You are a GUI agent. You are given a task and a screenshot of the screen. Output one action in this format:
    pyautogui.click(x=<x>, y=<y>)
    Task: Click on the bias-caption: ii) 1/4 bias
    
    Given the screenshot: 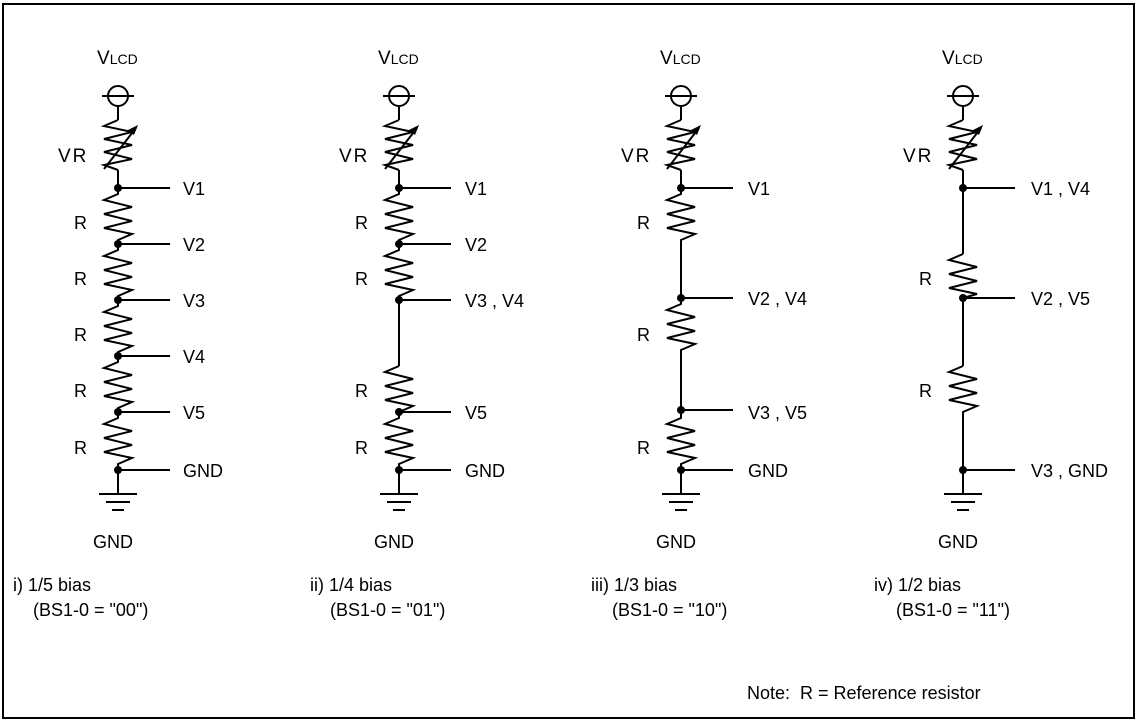 What is the action you would take?
    pyautogui.click(x=351, y=585)
    